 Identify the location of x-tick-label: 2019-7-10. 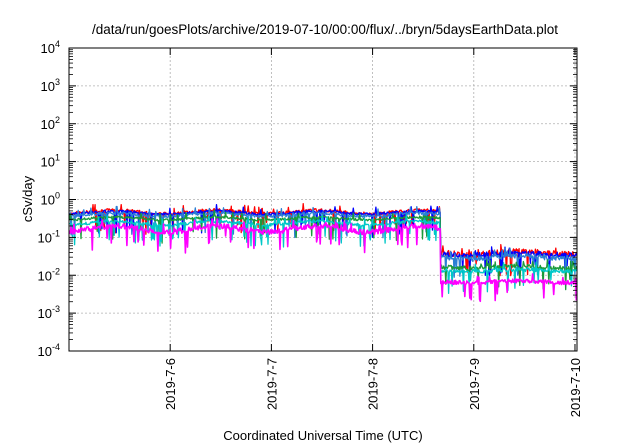
(575, 387).